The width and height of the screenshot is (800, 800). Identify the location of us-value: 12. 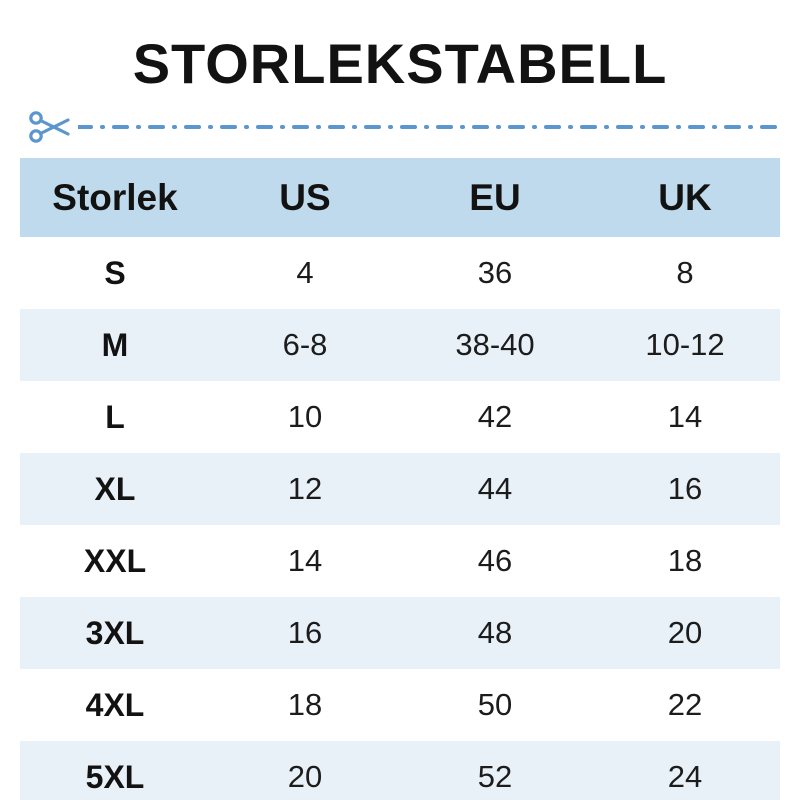
(305, 488).